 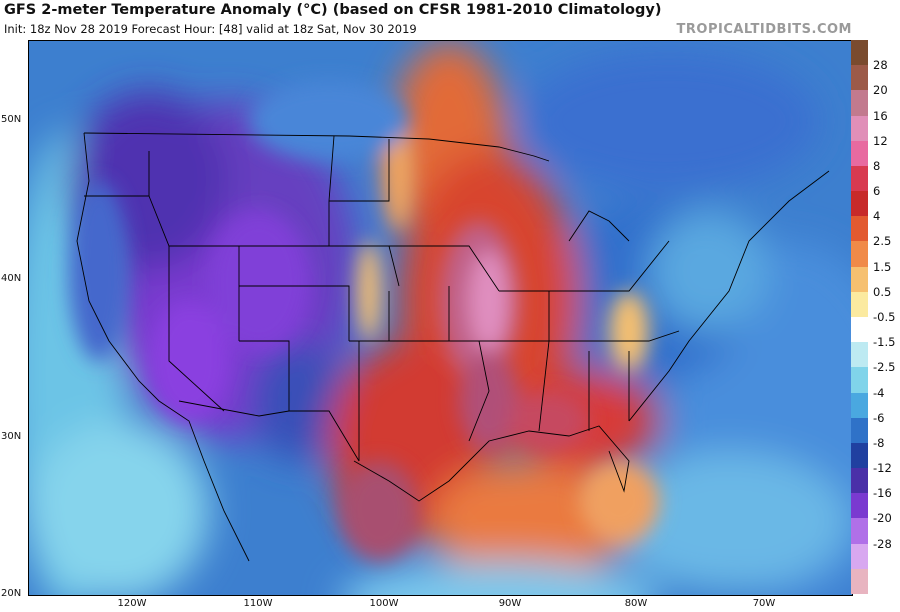 What do you see at coordinates (880, 90) in the screenshot?
I see `colorbar-label: 20` at bounding box center [880, 90].